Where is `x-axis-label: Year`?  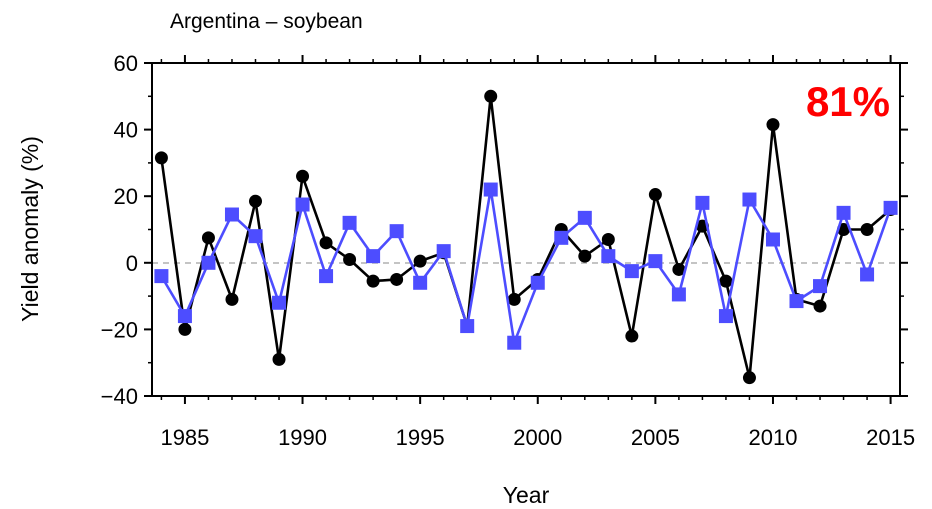 x-axis-label: Year is located at coordinates (526, 495).